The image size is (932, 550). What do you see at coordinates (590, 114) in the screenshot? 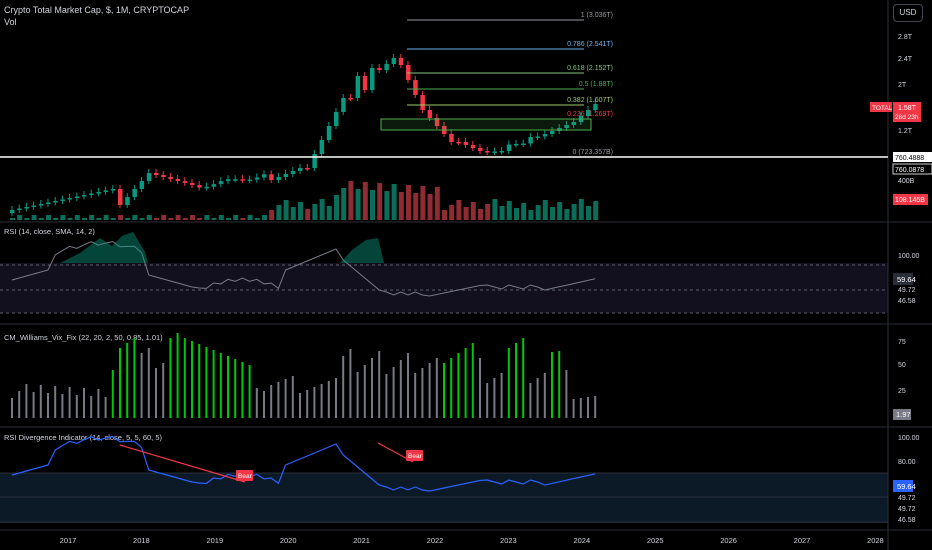
I see `fib-level-label: 0.236 (1.269T)` at bounding box center [590, 114].